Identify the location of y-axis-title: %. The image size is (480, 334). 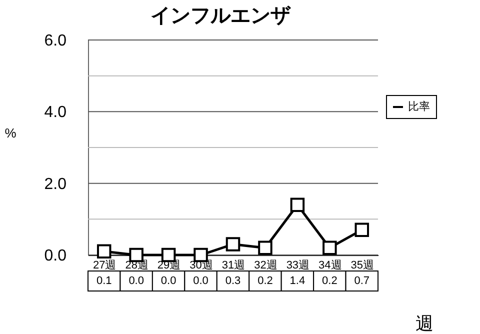
(10, 133).